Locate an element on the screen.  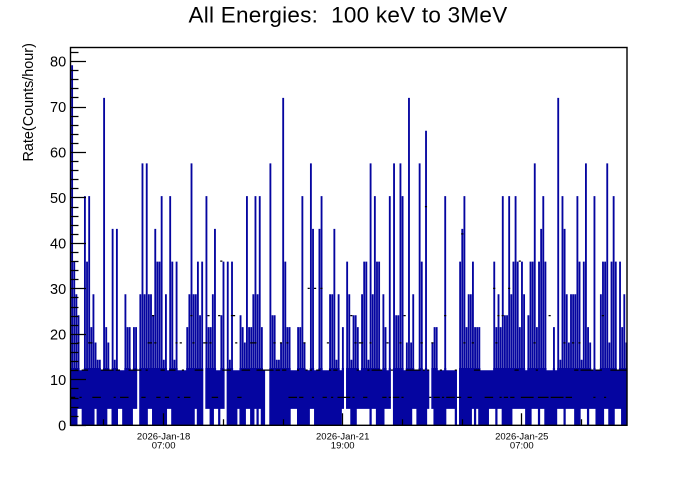
svg-text: 40 is located at coordinates (58, 245).